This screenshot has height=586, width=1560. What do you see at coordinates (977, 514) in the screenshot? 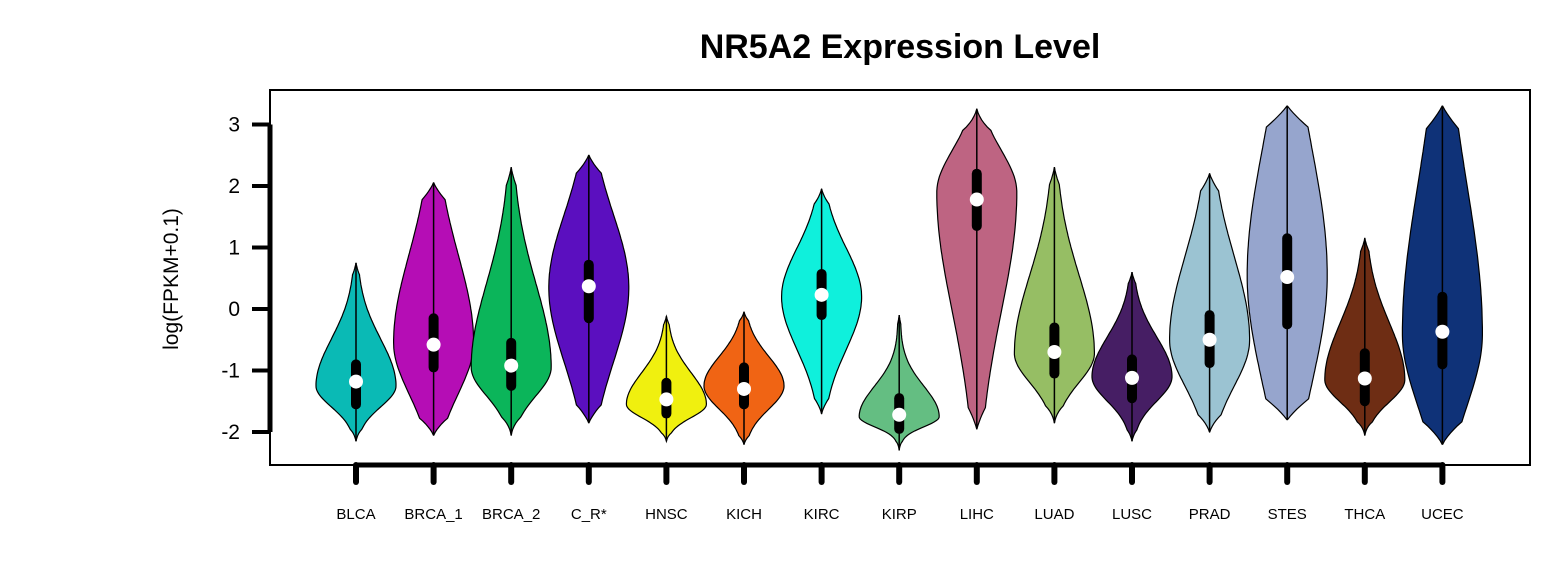
I see `x-tick-label: LIHC` at bounding box center [977, 514].